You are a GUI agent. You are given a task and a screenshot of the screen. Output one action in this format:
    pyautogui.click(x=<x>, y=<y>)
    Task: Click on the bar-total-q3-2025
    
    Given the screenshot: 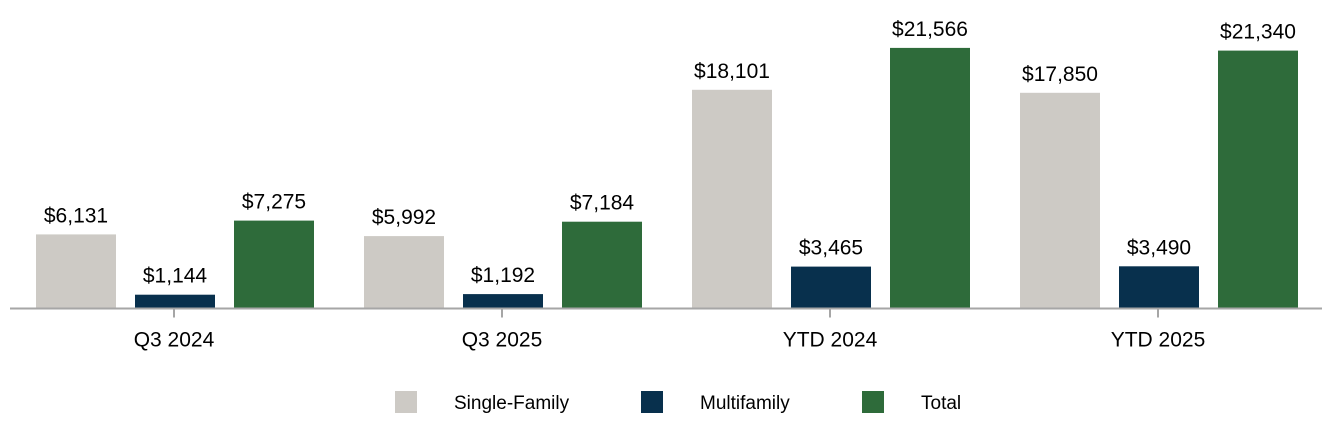 What is the action you would take?
    pyautogui.click(x=602, y=265)
    